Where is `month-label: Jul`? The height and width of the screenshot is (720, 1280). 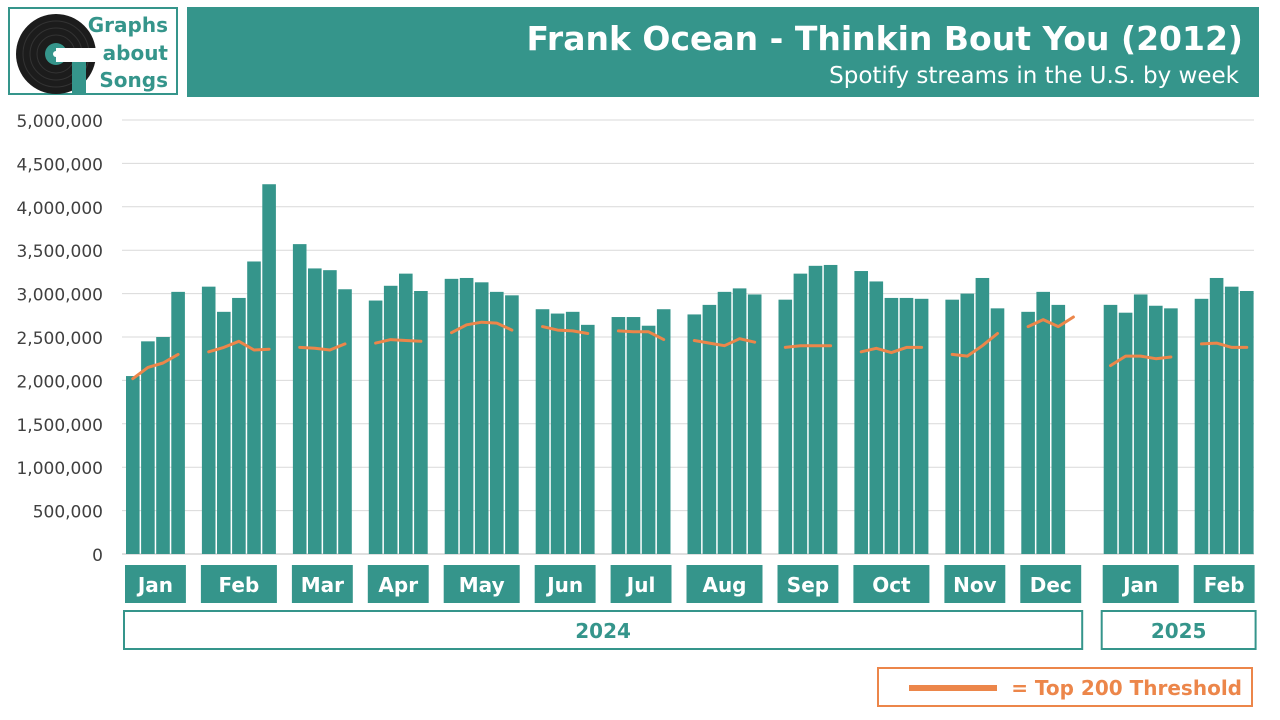
month-label: Jul is located at coordinates (640, 585).